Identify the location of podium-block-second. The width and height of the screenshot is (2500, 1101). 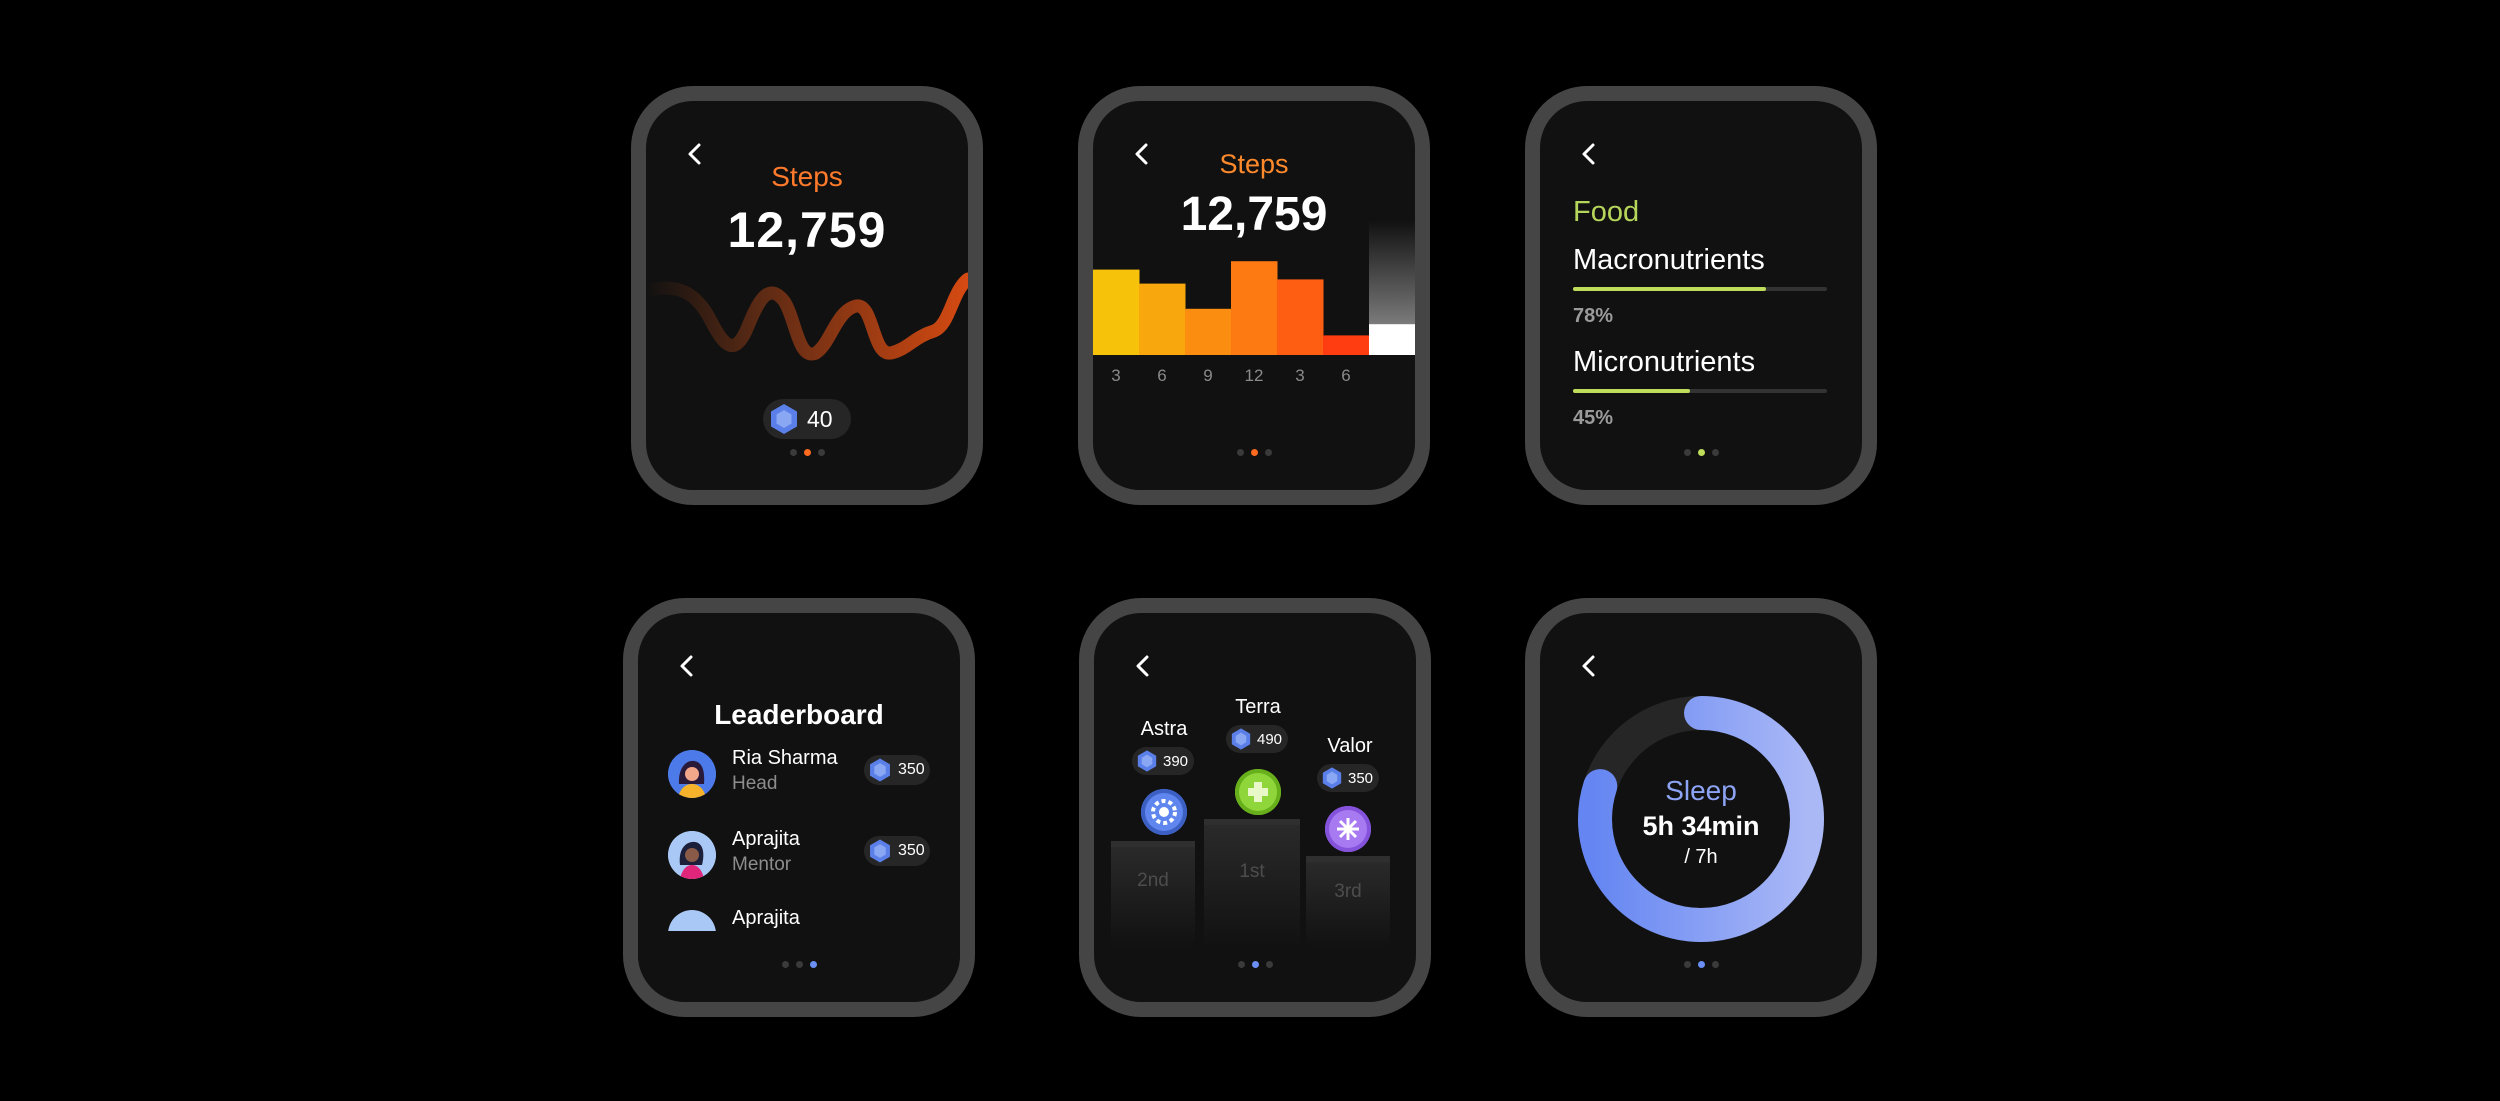
(1153, 897).